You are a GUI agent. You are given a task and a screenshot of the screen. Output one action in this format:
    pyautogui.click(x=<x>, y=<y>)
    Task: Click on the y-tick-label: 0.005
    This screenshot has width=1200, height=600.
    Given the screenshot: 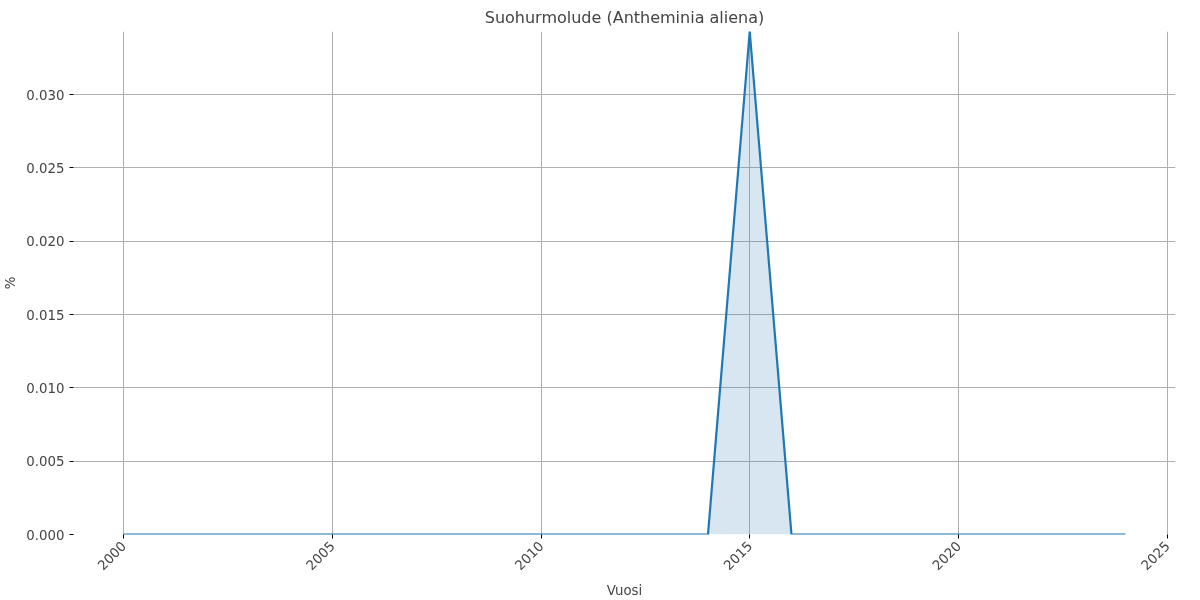 What is the action you would take?
    pyautogui.click(x=45, y=462)
    